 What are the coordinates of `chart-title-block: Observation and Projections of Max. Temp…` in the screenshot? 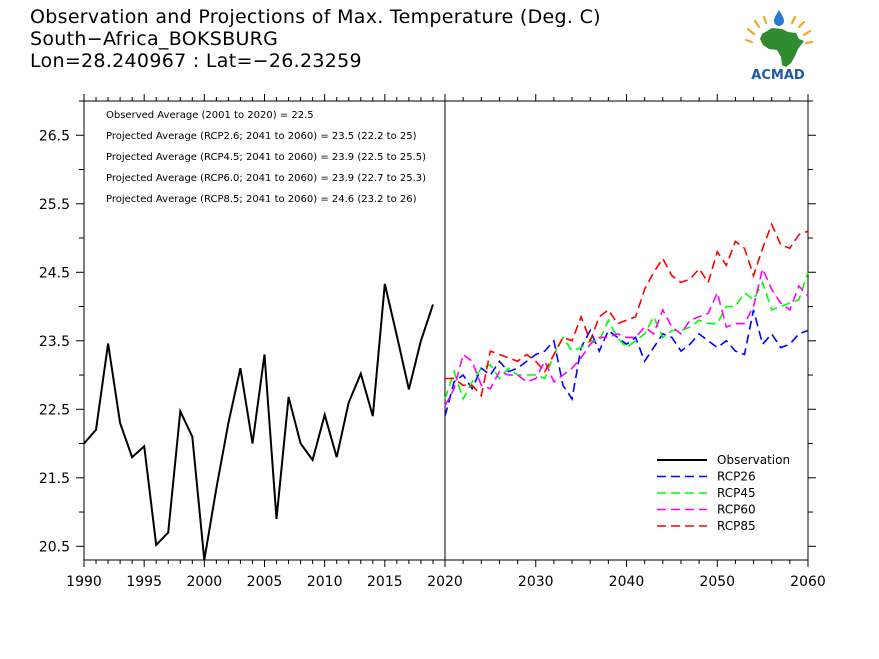 It's located at (315, 39).